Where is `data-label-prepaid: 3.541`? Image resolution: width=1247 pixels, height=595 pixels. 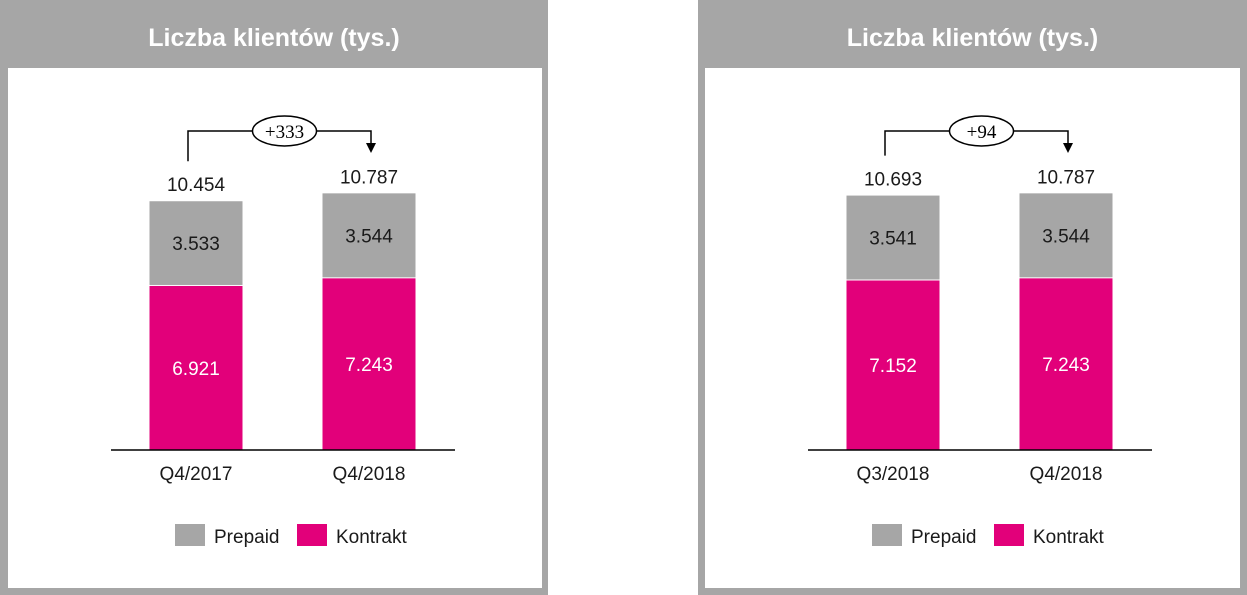
data-label-prepaid: 3.541 is located at coordinates (893, 239).